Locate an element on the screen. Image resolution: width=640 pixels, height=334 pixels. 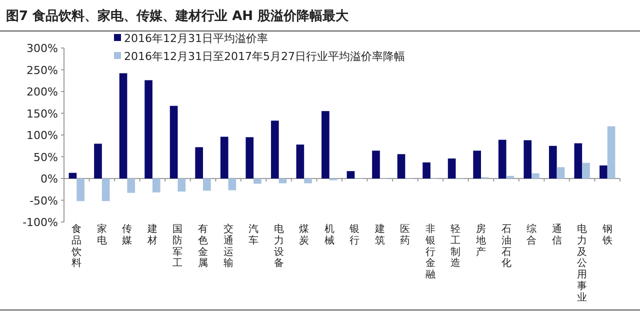
legend-label: 2016年12月31日至2017年5月27日行业平均溢价率降幅 is located at coordinates (264, 56).